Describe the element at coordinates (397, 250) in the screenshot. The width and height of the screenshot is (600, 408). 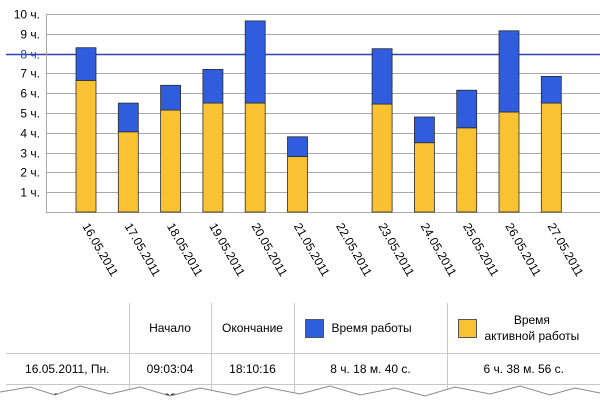
I see `x-tick-label: 23.05.2011` at that location.